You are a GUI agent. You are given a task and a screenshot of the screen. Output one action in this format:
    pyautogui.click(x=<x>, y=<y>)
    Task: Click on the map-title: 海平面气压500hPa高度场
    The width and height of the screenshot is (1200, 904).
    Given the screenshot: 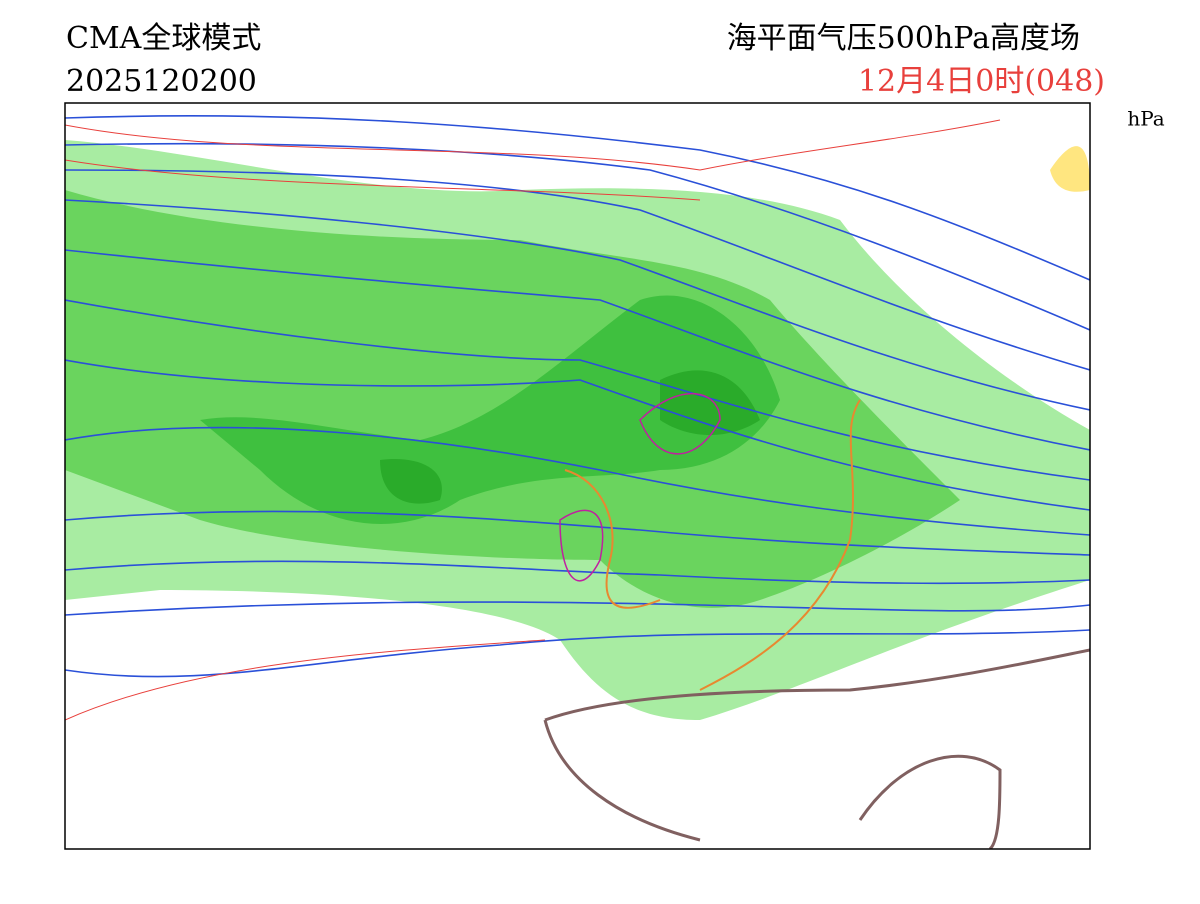 What is the action you would take?
    pyautogui.click(x=903, y=38)
    